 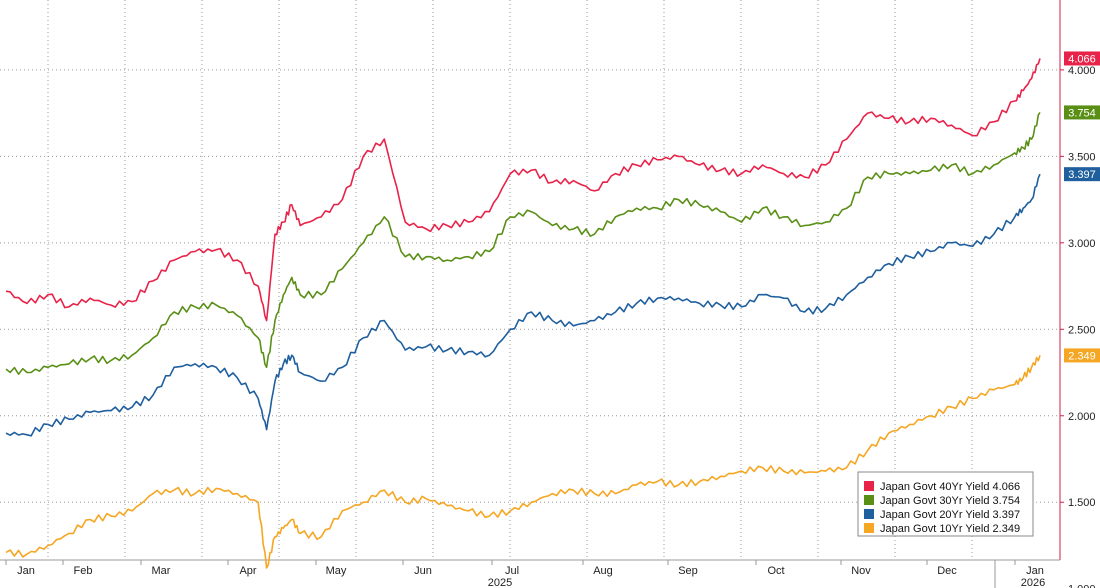 I want to click on end-label-3: 2.349, so click(x=1082, y=355).